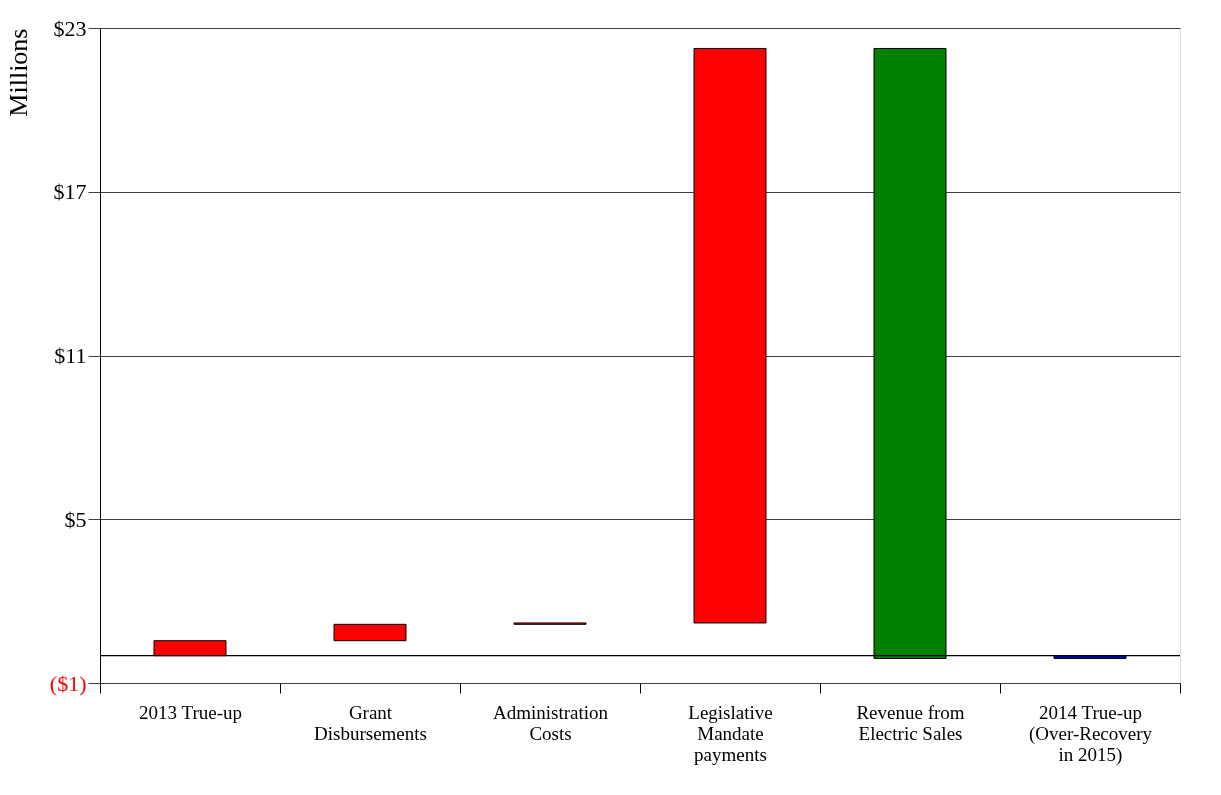  Describe the element at coordinates (70, 28) in the screenshot. I see `y-tick-label: $23` at that location.